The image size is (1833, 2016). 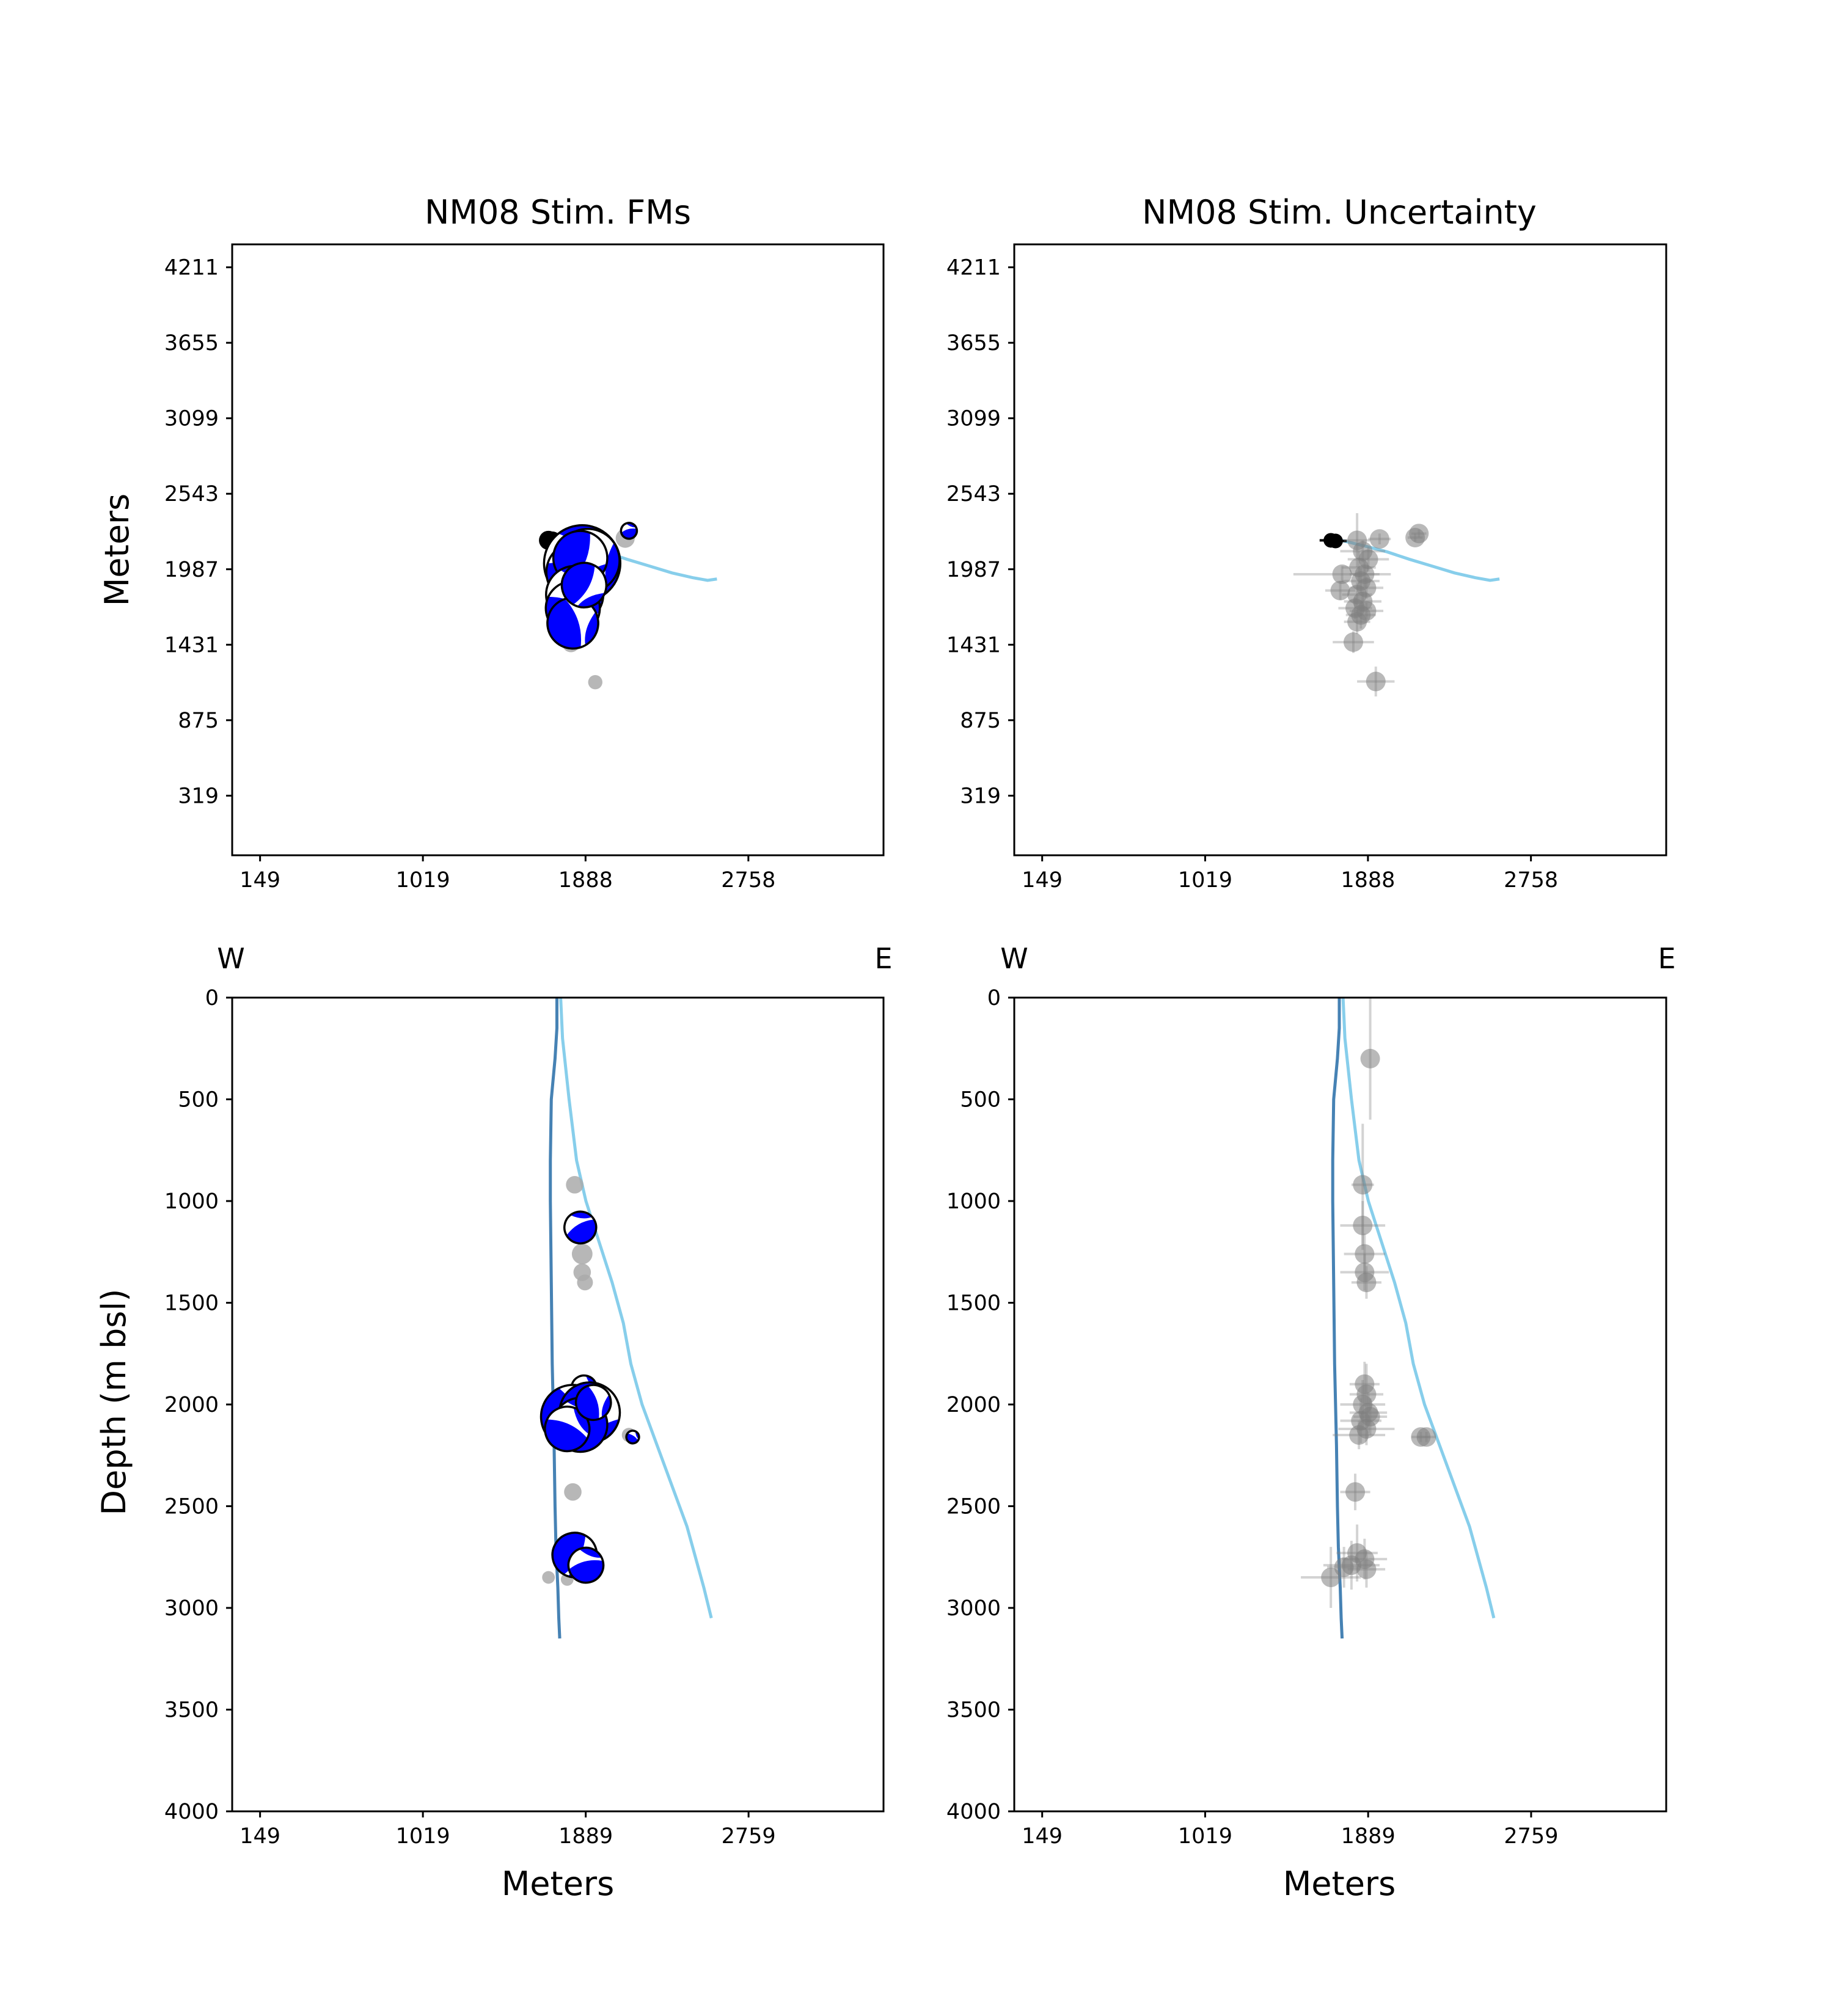 I want to click on y-tick-label: 4211, so click(x=973, y=268).